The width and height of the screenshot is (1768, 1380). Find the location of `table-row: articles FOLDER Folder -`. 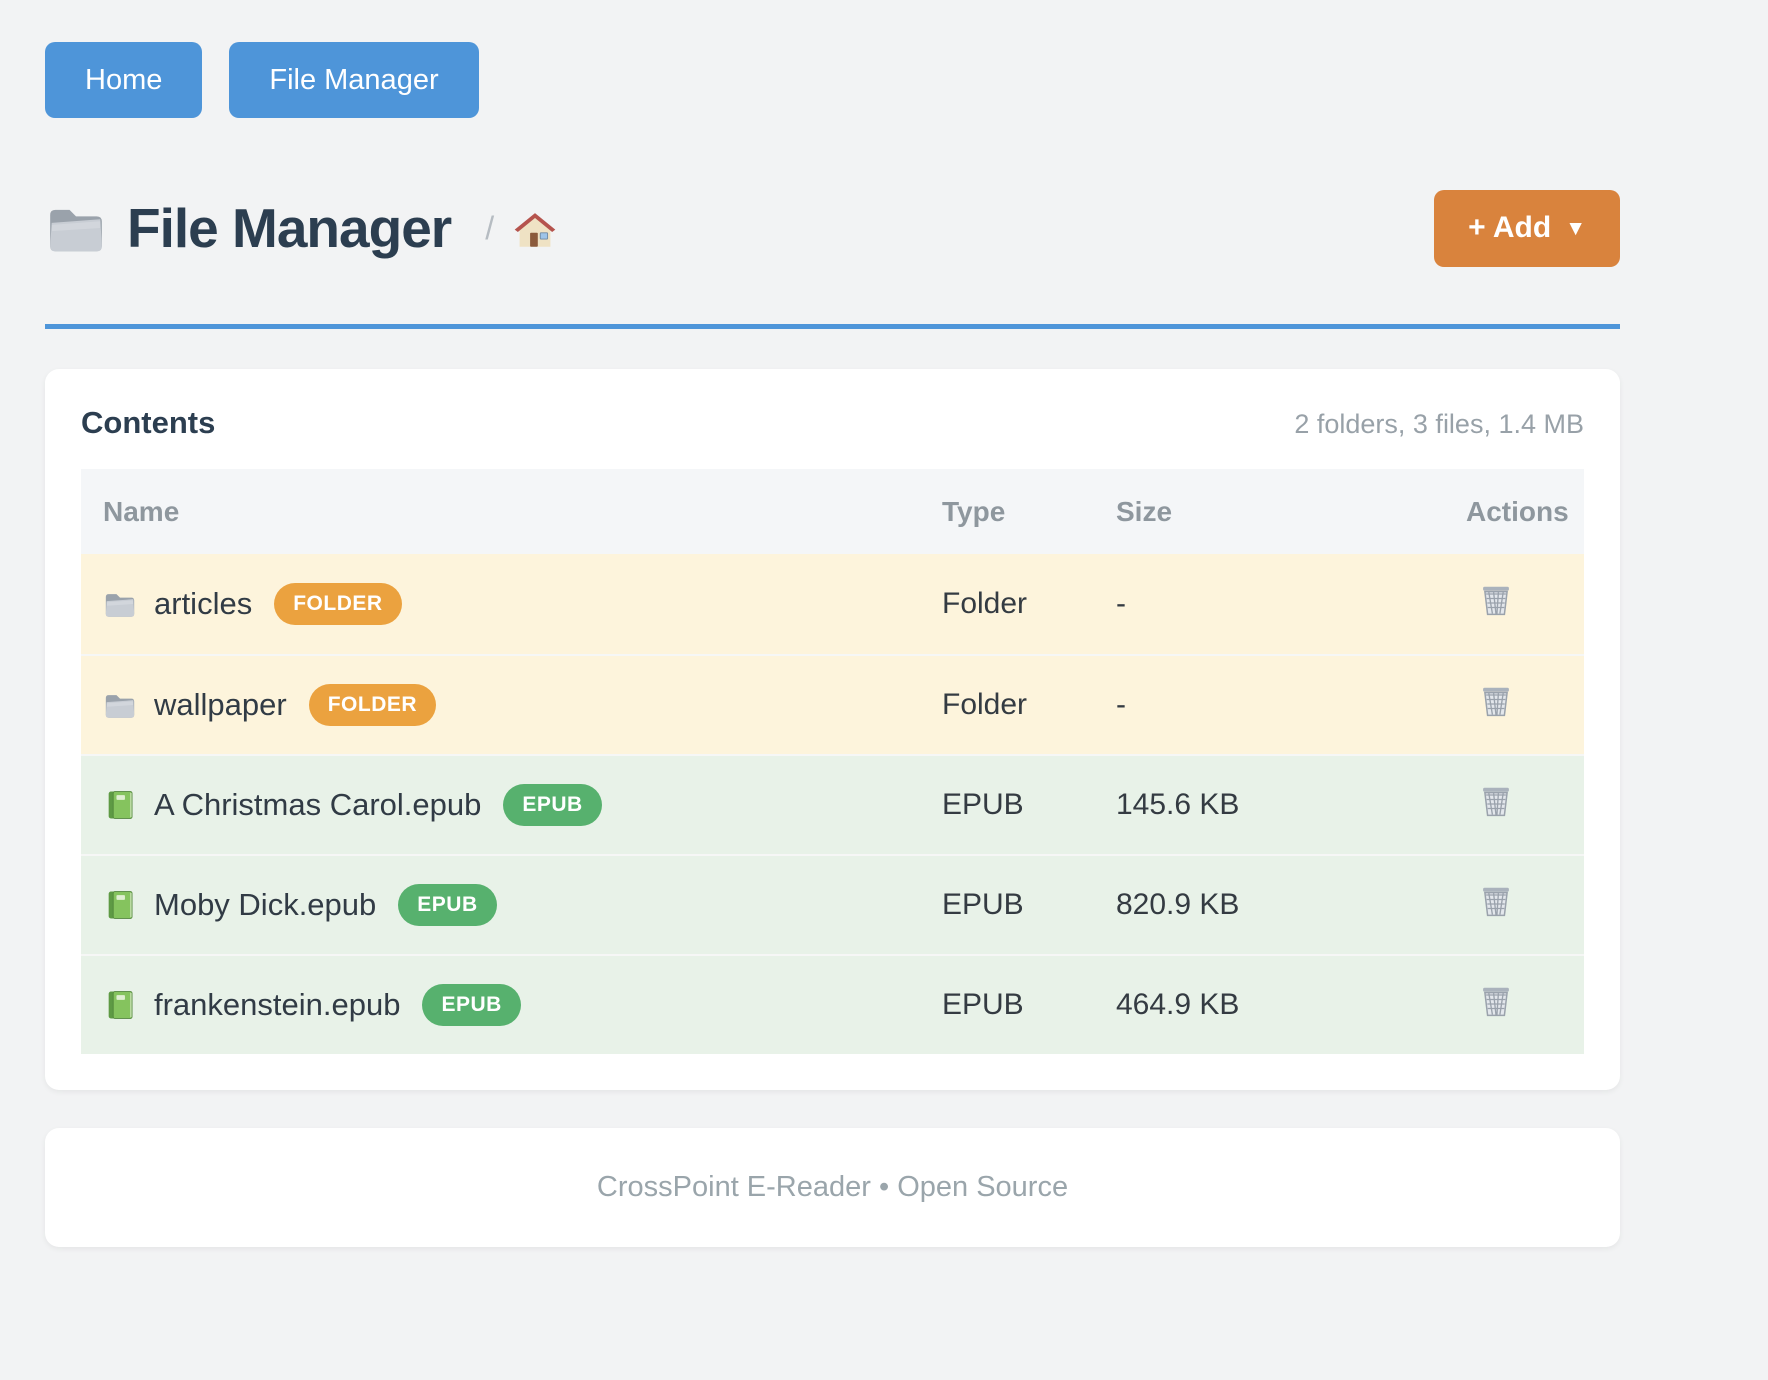

table-row: articles FOLDER Folder - is located at coordinates (832, 604).